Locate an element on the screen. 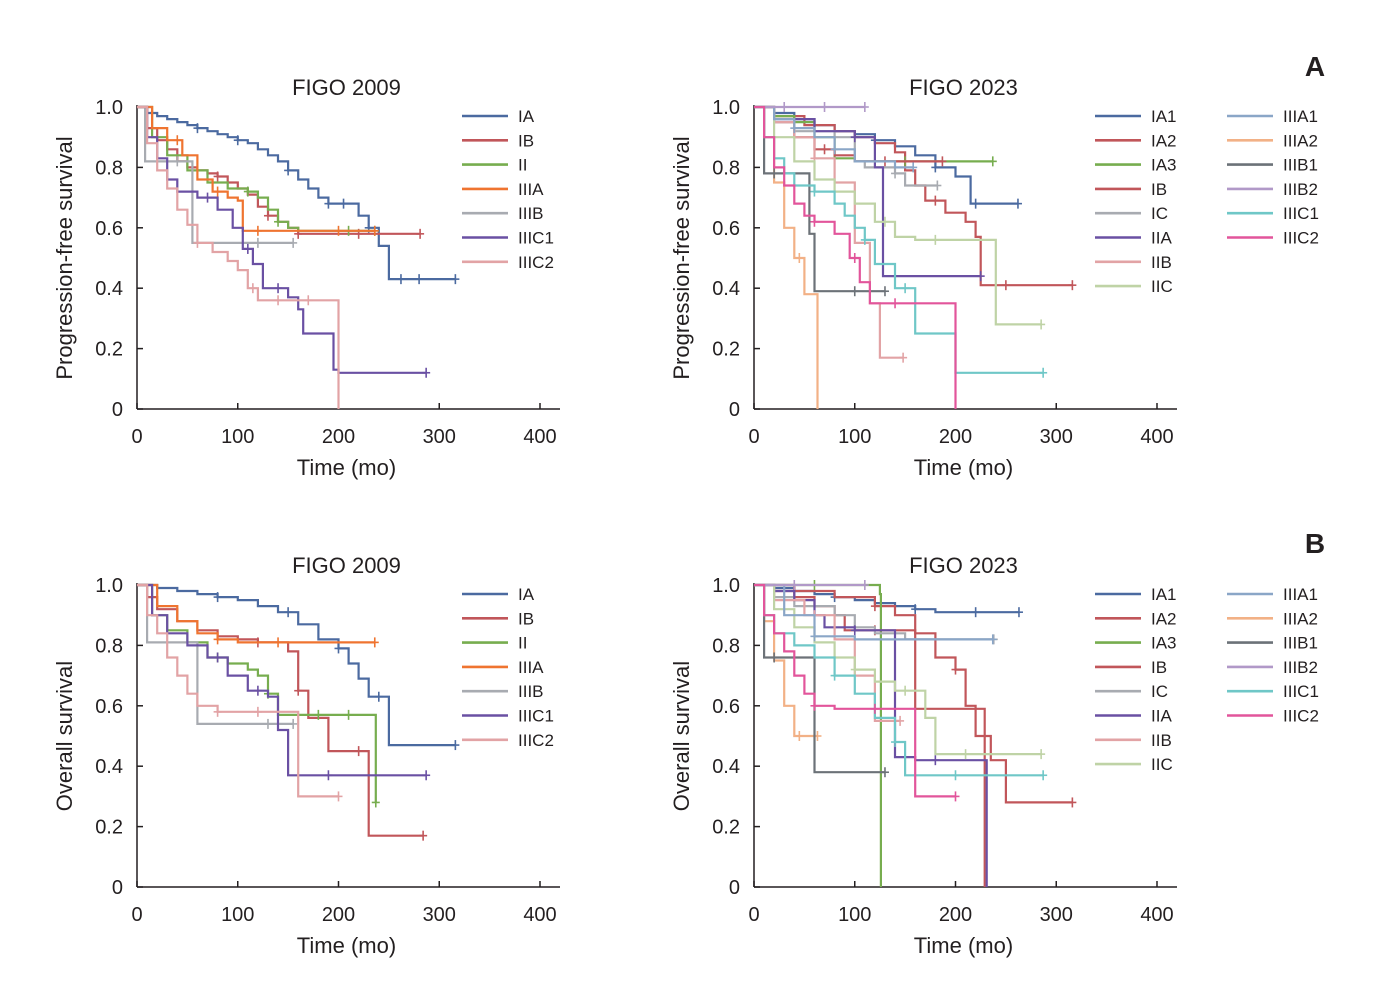  panel-letter-b: B is located at coordinates (1315, 543).